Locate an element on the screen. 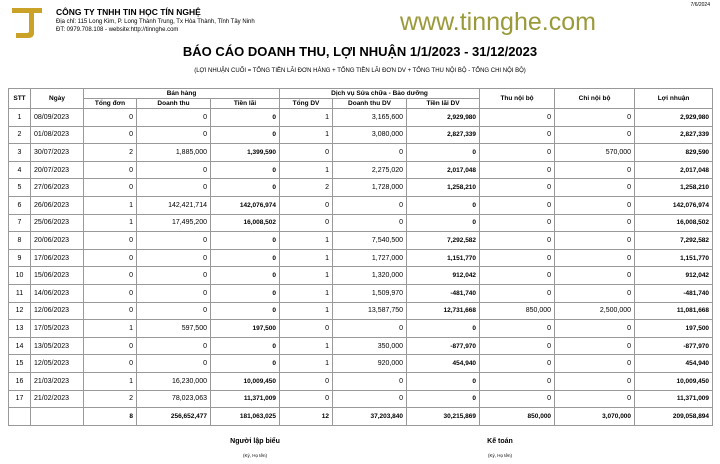 The width and height of the screenshot is (720, 464). cell-svc-interest: 2,929,980 is located at coordinates (443, 117).